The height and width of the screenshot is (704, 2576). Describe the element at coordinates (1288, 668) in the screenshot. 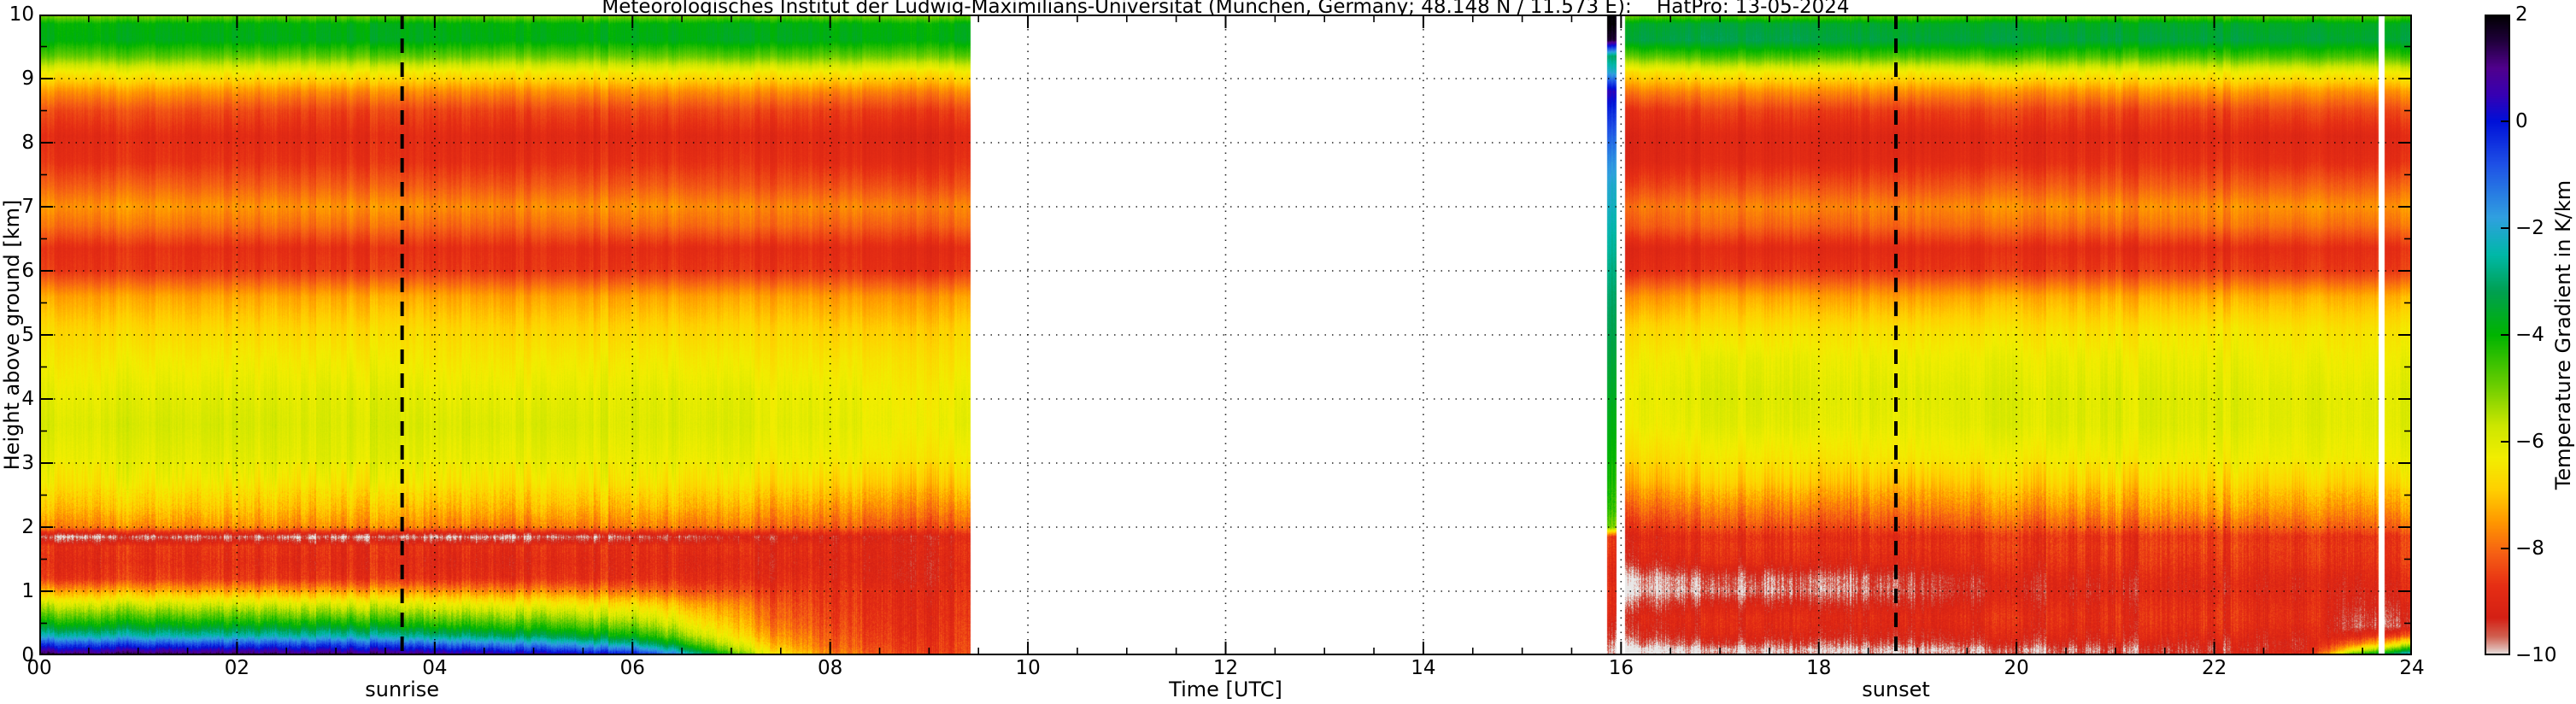

I see `x-tick-labels: 00 02 04 06 08 10 12 14 16 18 20 22 24` at that location.